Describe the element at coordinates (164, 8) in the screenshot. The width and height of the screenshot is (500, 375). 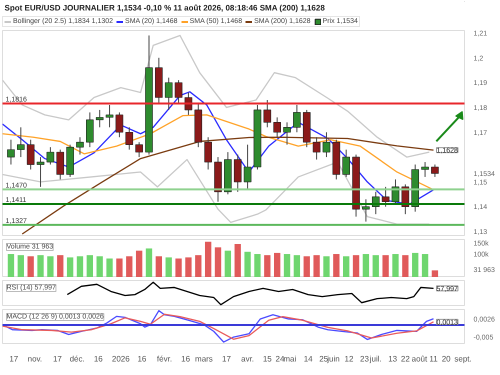
I see `chart-title: Spot EUR/USD JOURNALIER 1,1534 -0,10 % 11 août 2026, 08:18:46 SMA (200) 1,1628` at that location.